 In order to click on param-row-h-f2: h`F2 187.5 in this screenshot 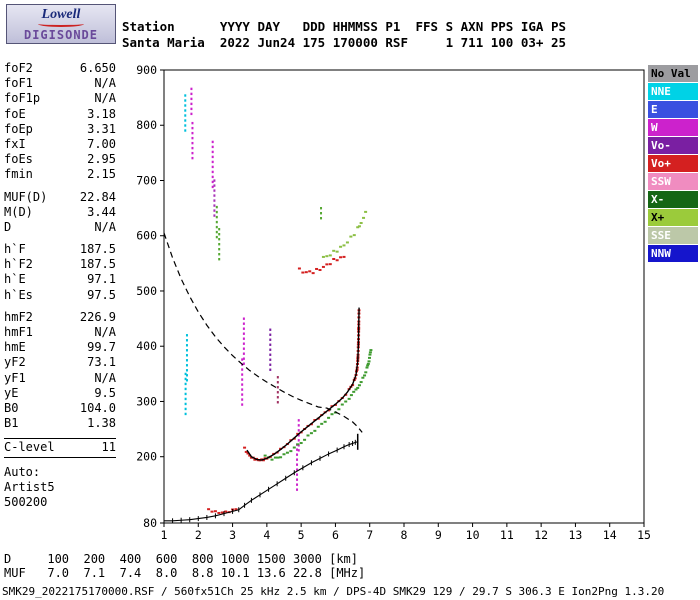, I will do `click(60, 264)`.